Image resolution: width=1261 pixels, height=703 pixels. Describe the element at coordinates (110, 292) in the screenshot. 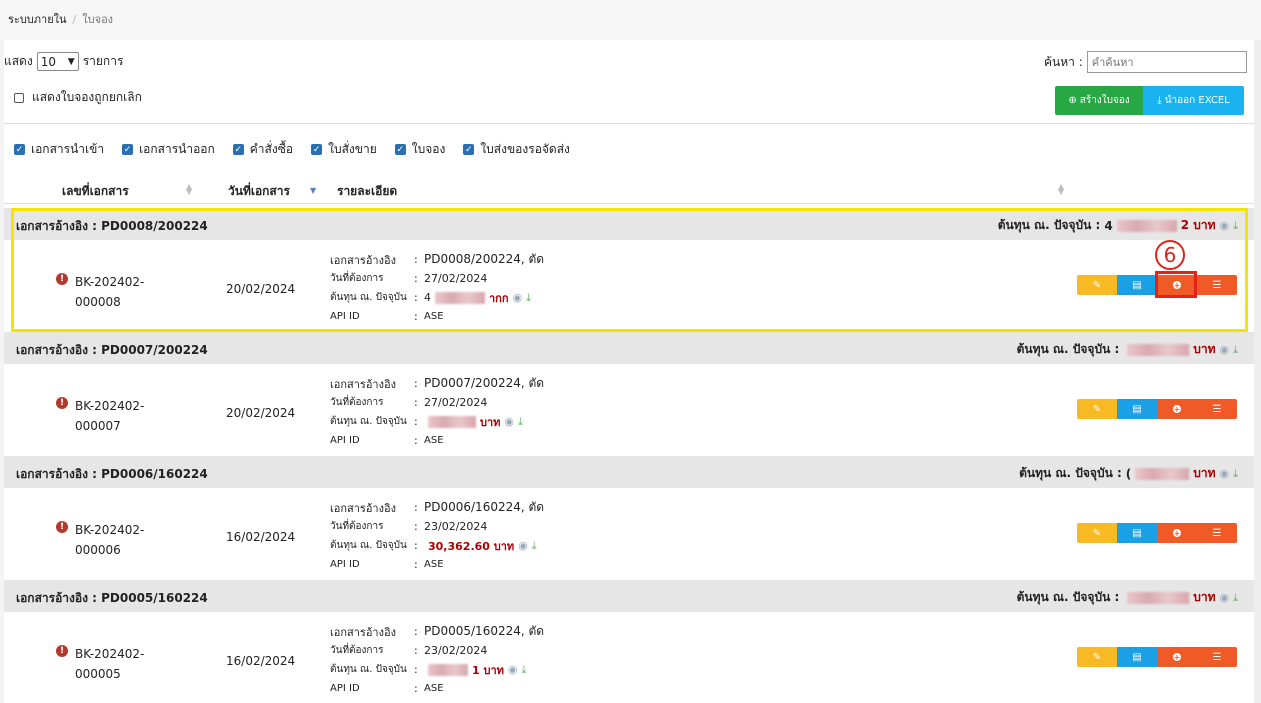

I see `doc-number: BK-202402- 000008` at that location.